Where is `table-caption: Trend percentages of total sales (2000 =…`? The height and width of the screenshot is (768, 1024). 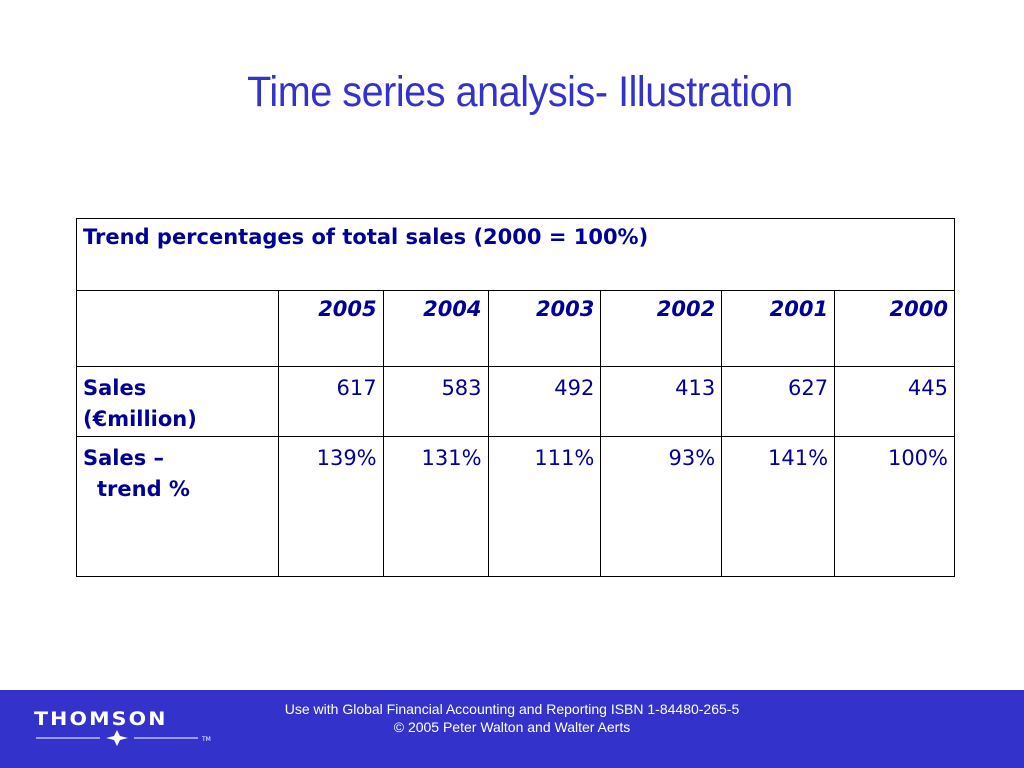
table-caption: Trend percentages of total sales (2000 =… is located at coordinates (515, 254).